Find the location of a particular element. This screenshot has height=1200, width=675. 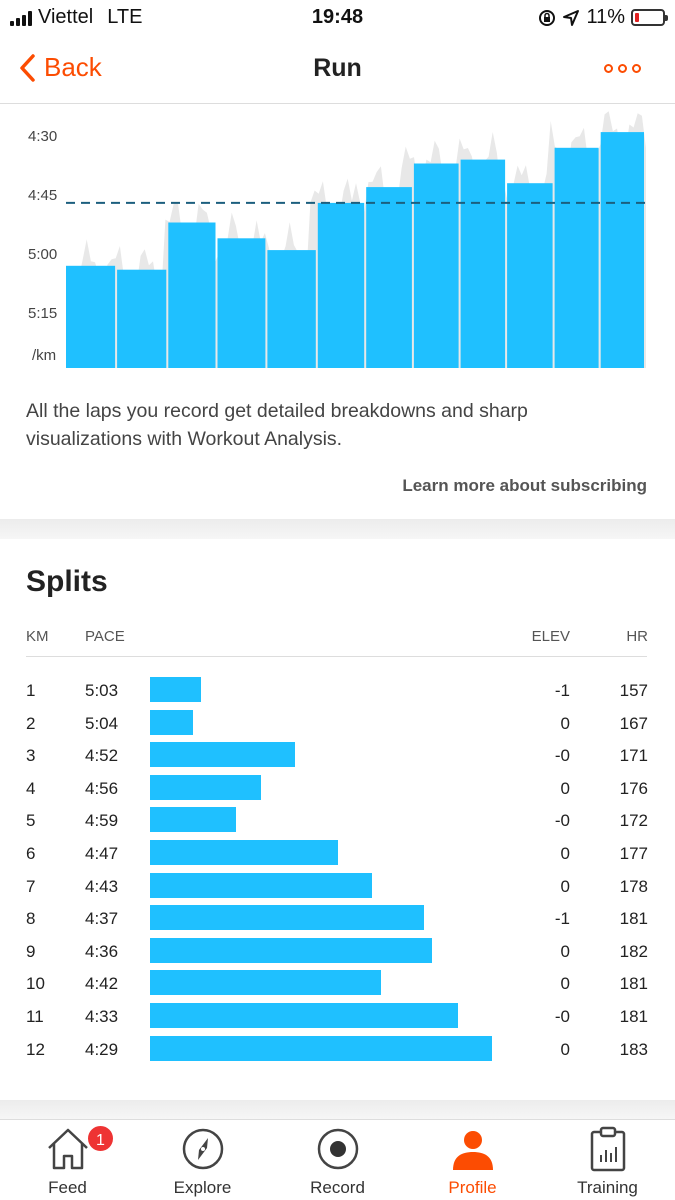

status-right: 11% is located at coordinates (603, 17).